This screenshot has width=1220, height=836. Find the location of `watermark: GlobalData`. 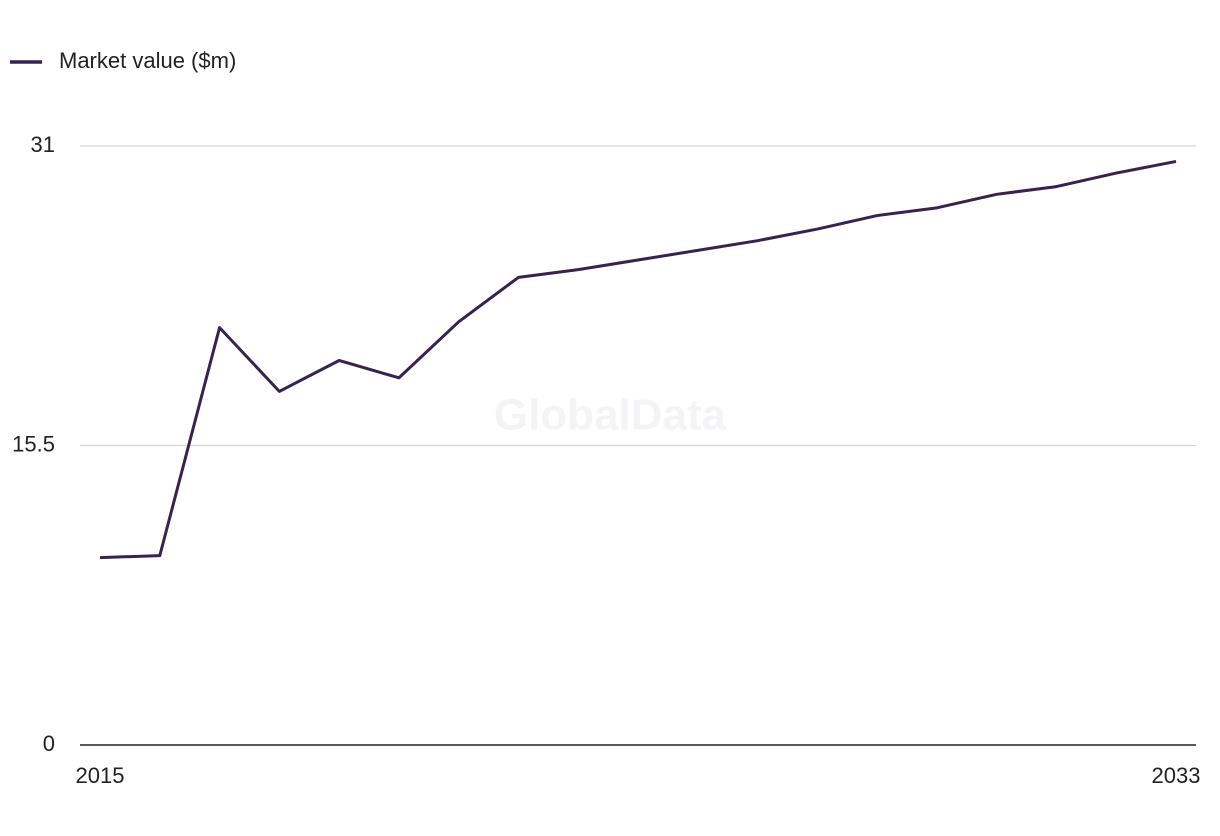

watermark: GlobalData is located at coordinates (610, 415).